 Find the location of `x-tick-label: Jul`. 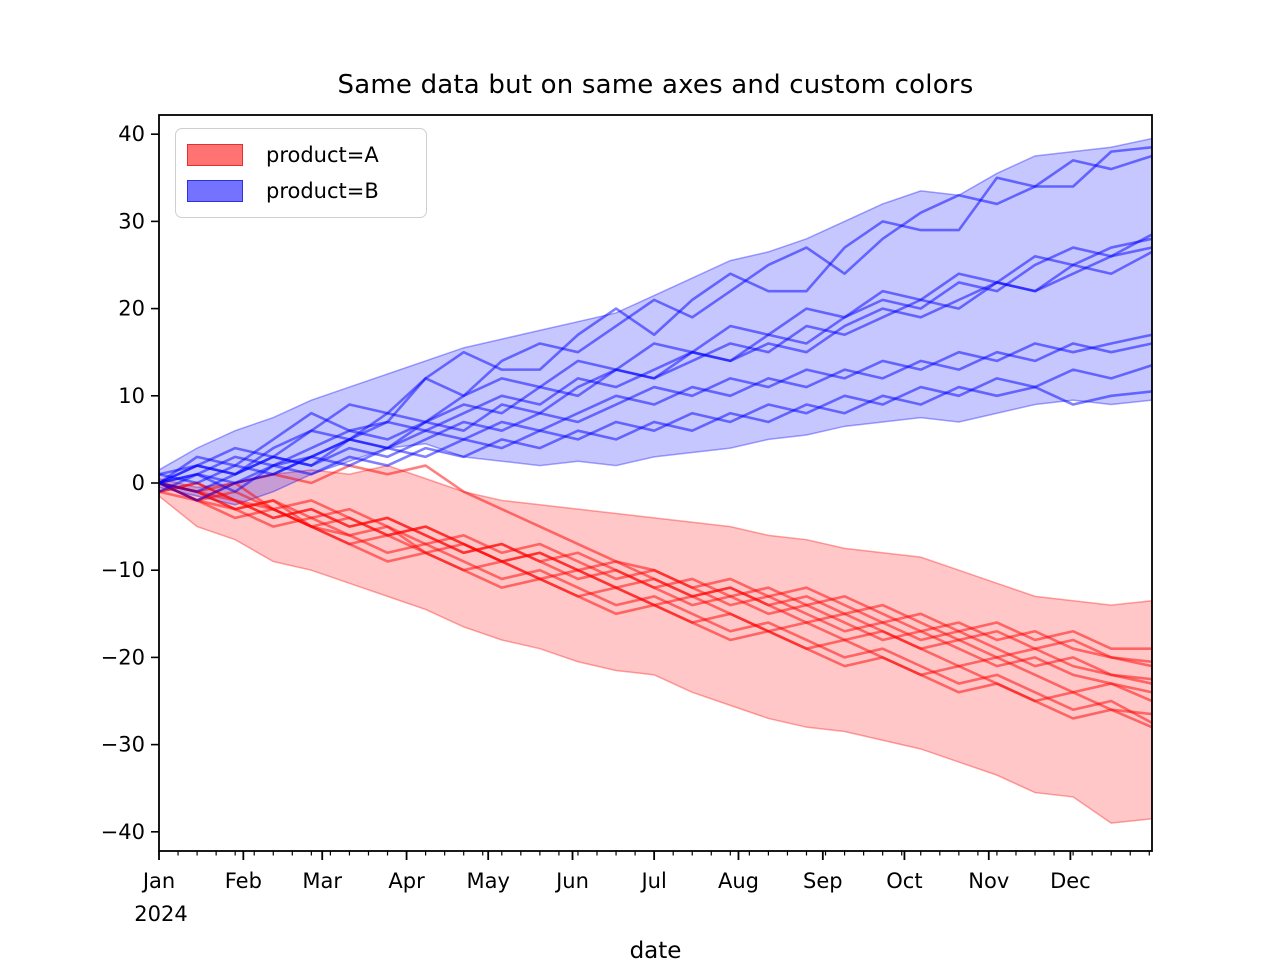

x-tick-label: Jul is located at coordinates (652, 881).